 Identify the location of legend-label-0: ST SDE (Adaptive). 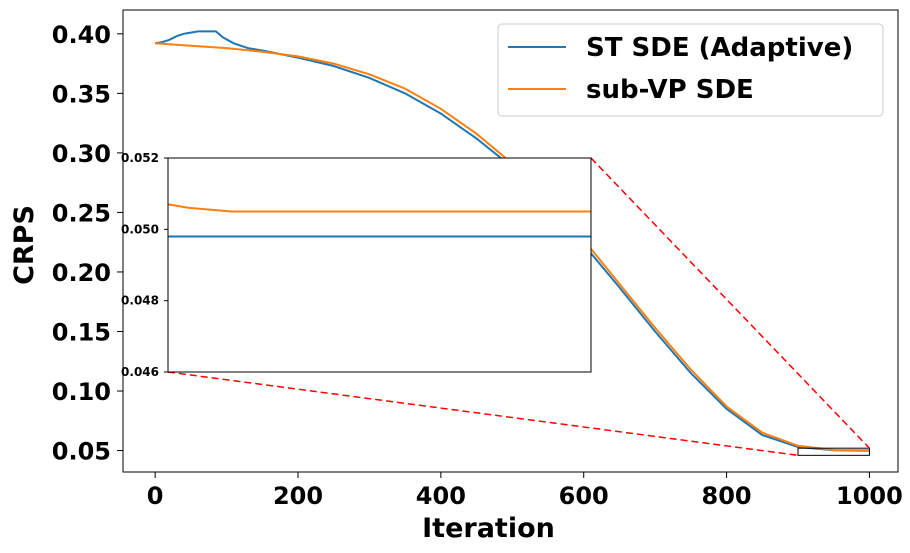
(719, 48).